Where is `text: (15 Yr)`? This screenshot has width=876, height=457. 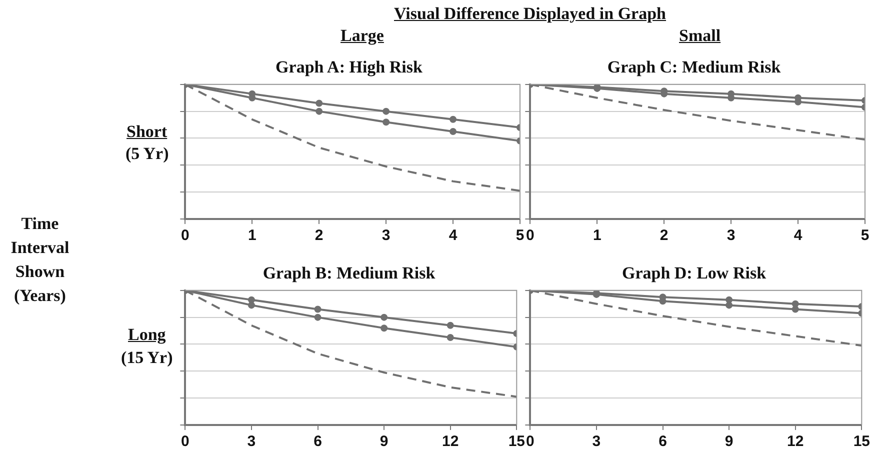
text: (15 Yr) is located at coordinates (147, 358).